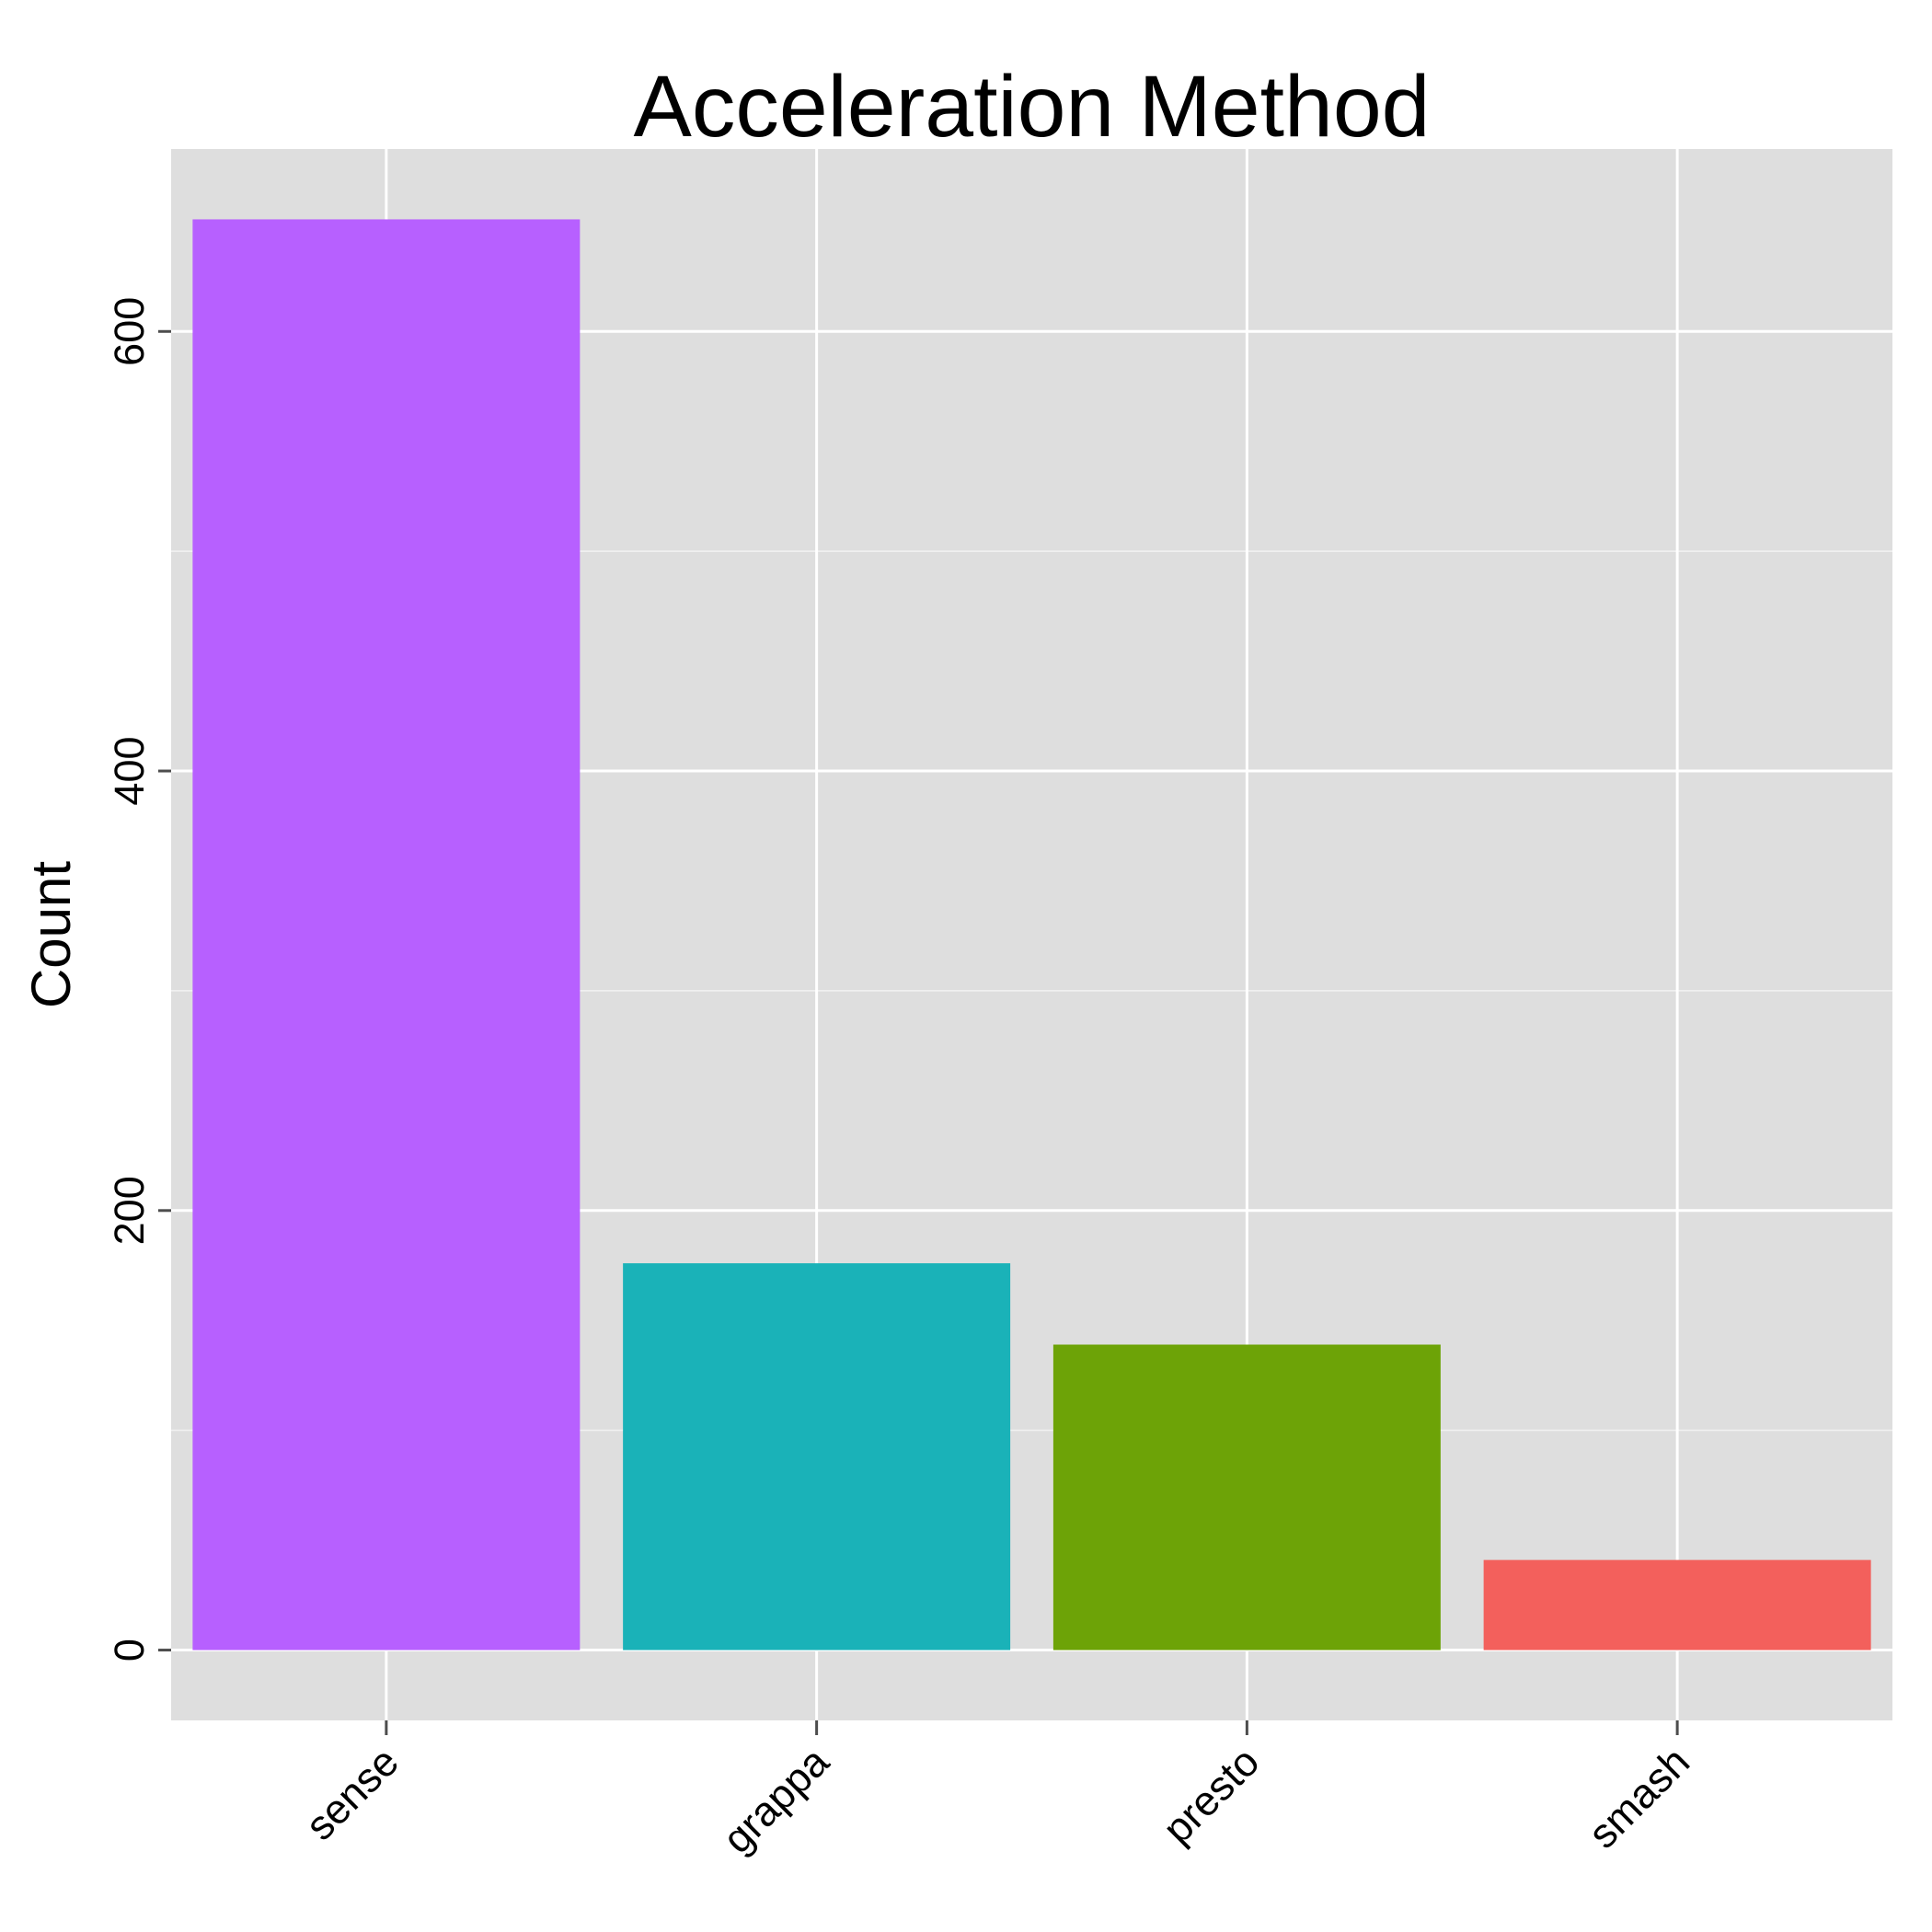  I want to click on y-tick-label: 0, so click(129, 1650).